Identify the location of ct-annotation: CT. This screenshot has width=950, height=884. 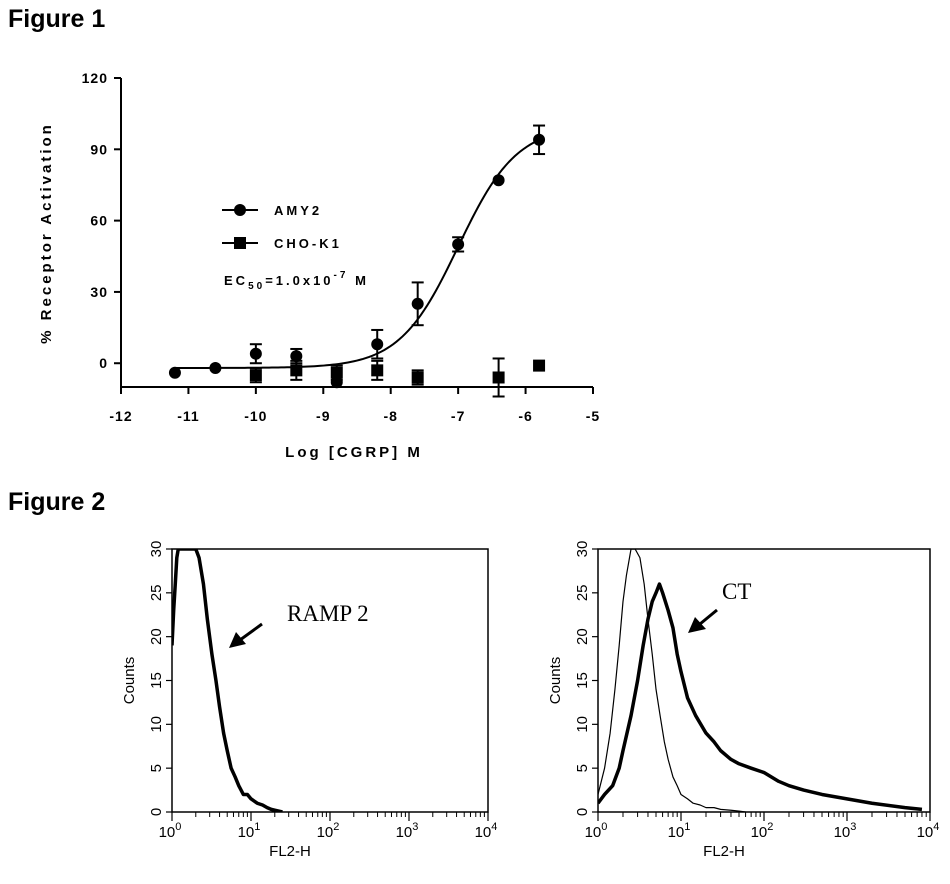
(736, 591).